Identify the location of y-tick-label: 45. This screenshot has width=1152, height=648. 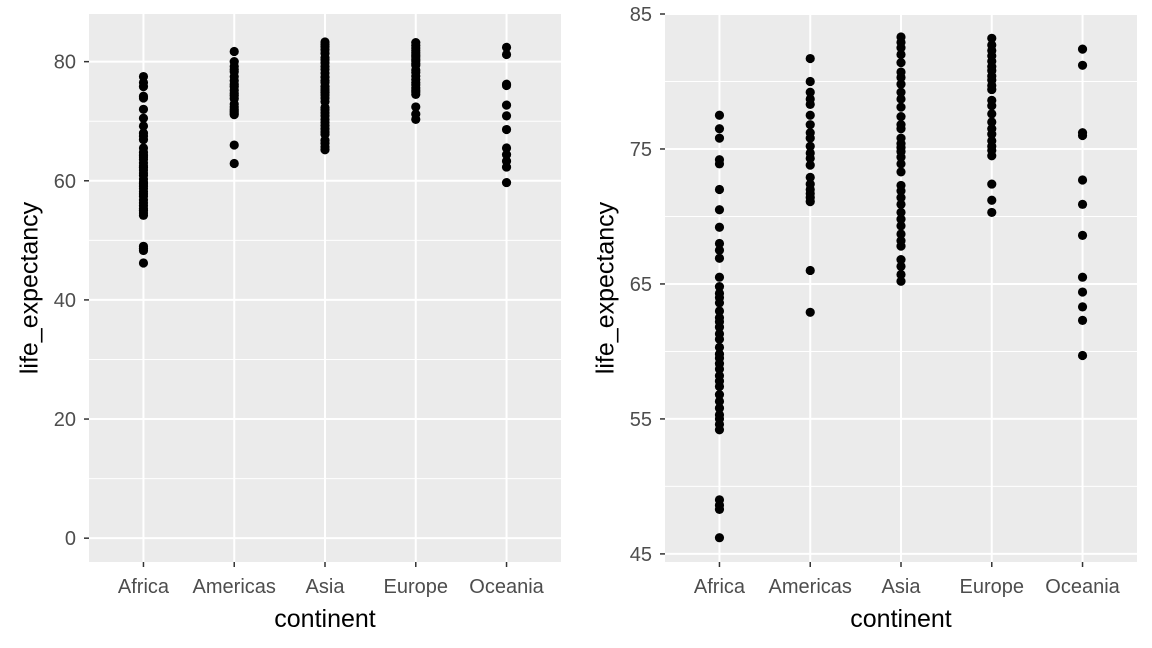
(641, 555).